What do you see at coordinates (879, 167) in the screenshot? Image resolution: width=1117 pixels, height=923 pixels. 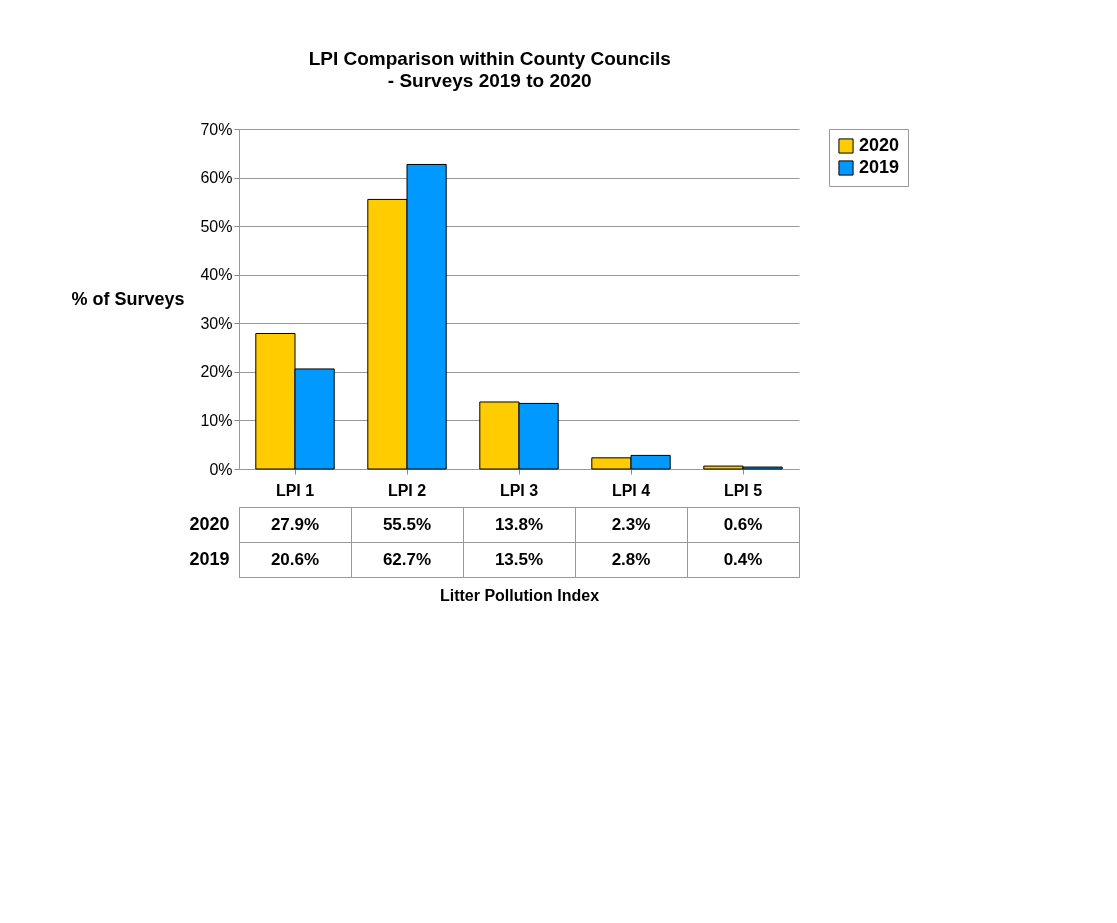 I see `legend-label: 2019` at bounding box center [879, 167].